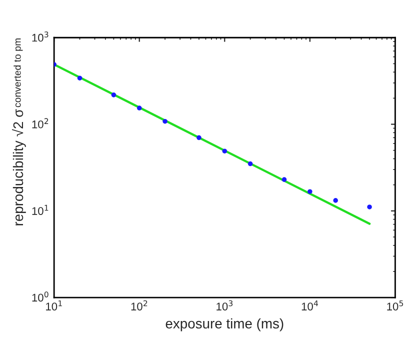  Describe the element at coordinates (310, 305) in the screenshot. I see `x-tick-label: 10$^{4}$` at that location.